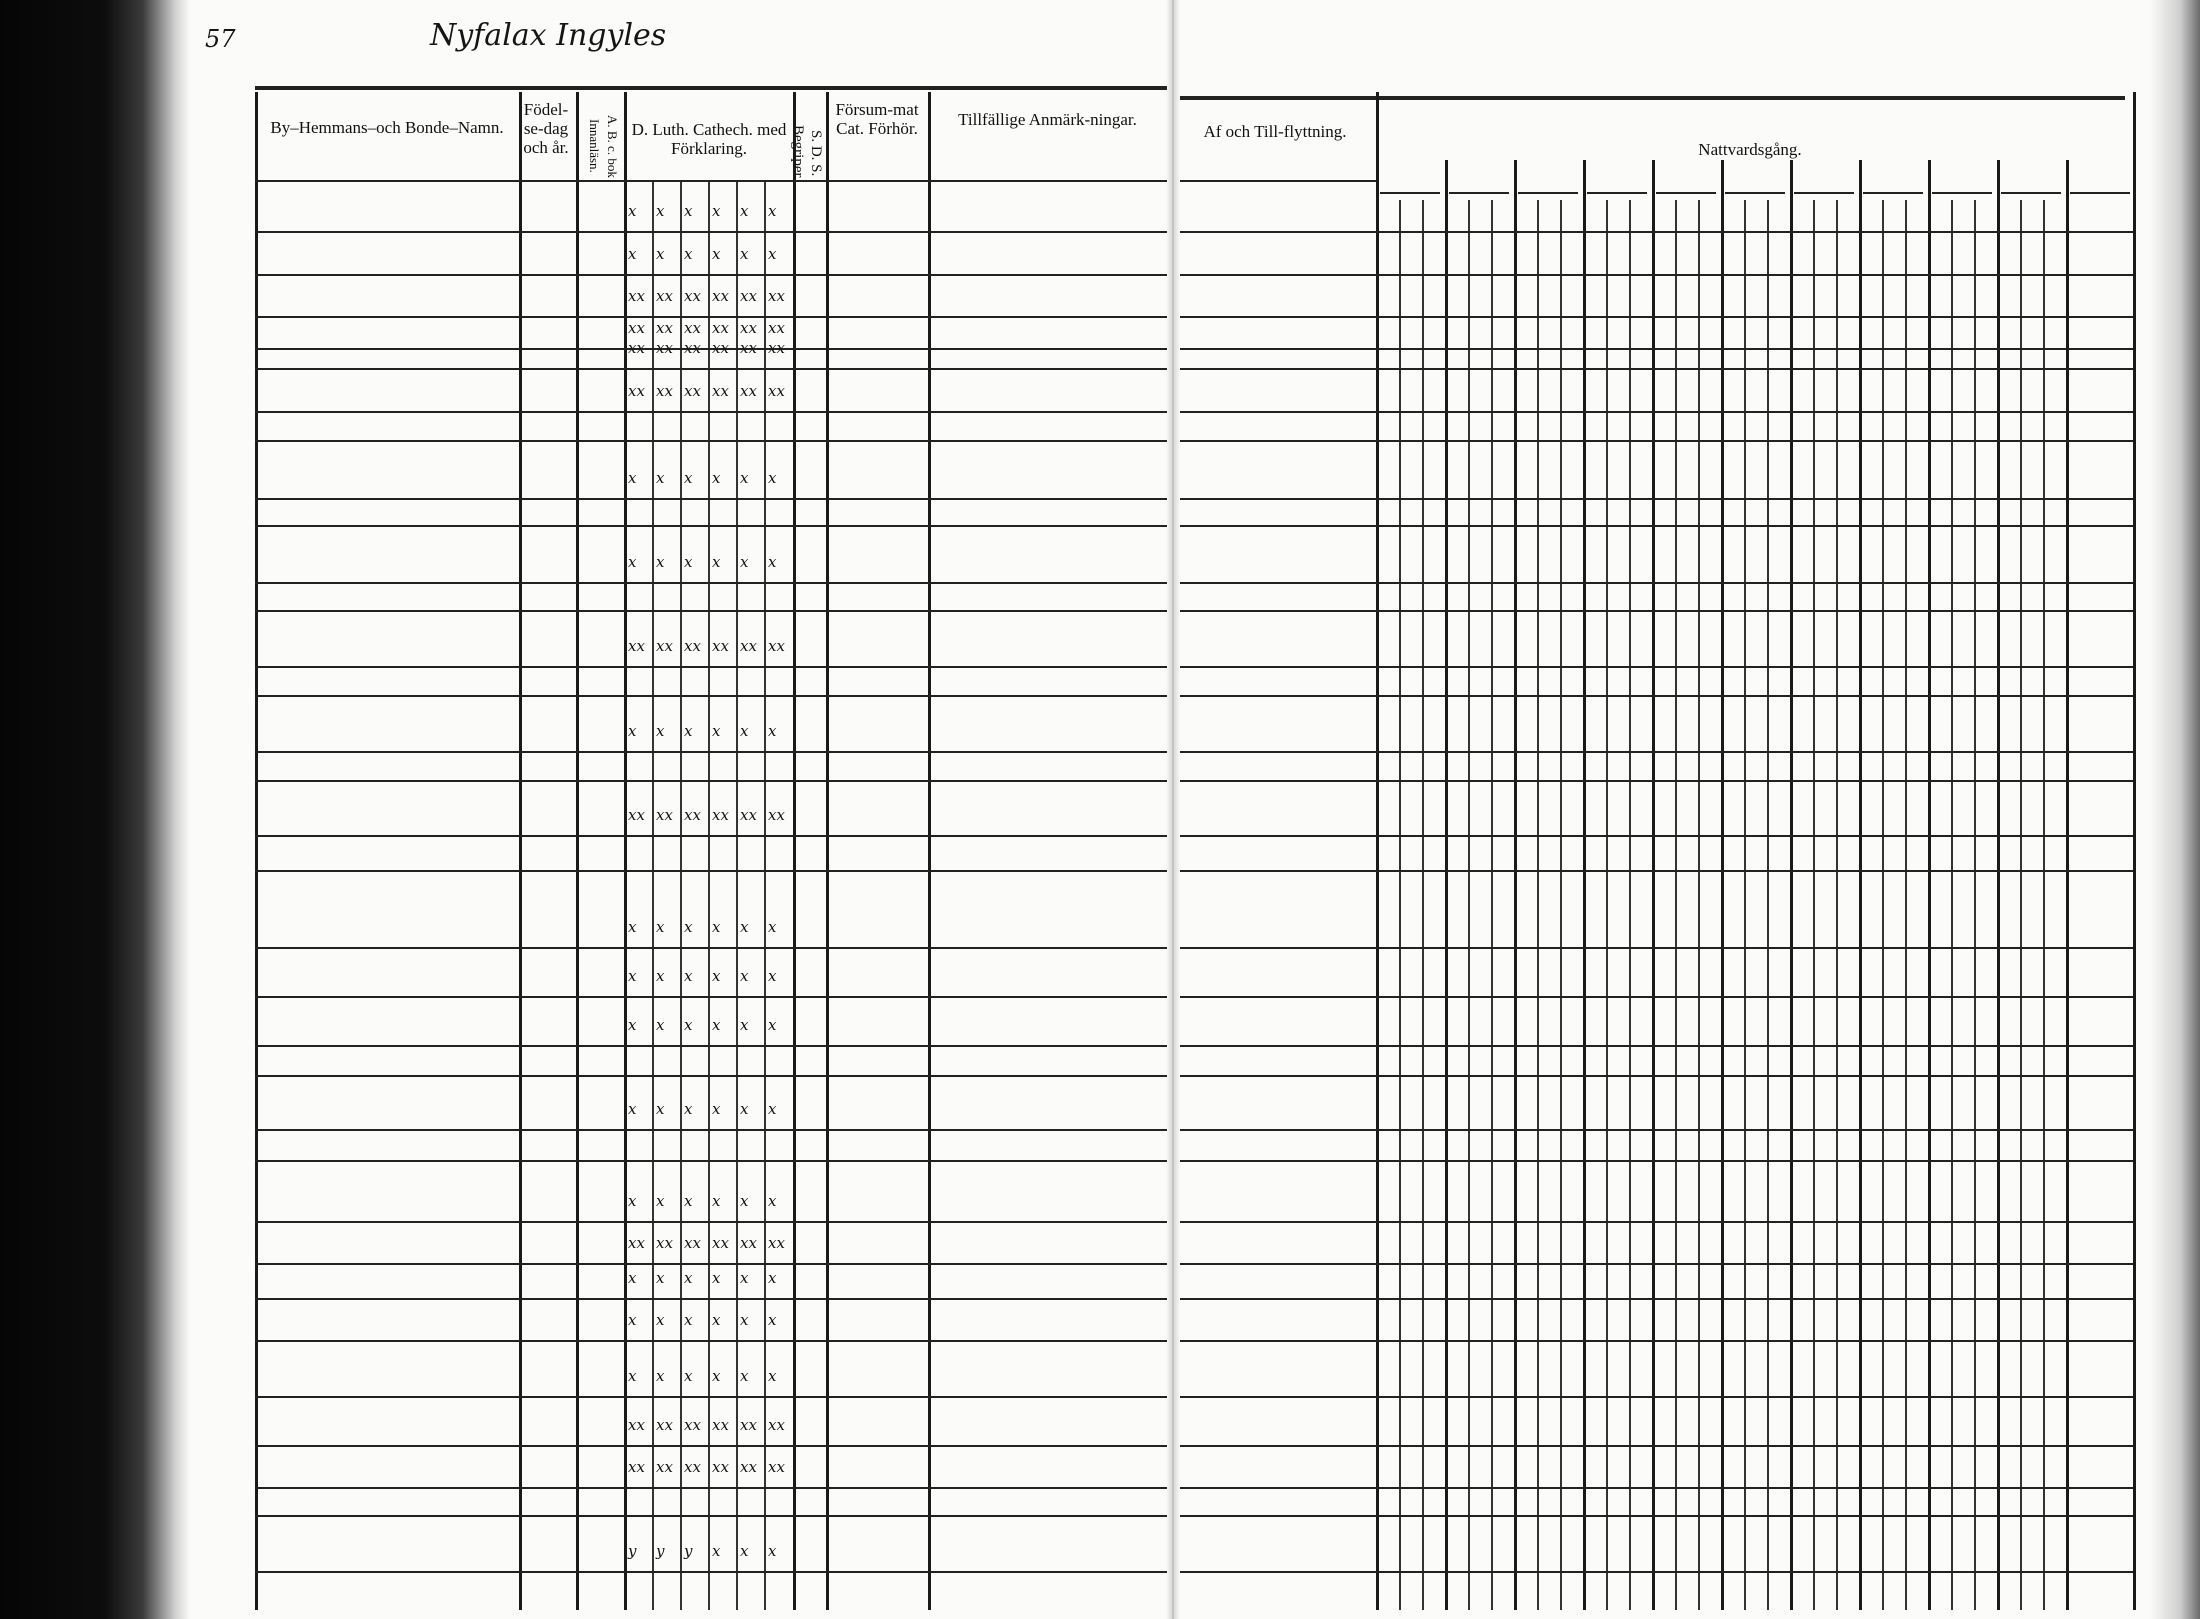 The image size is (2200, 1619). Describe the element at coordinates (2175, 809) in the screenshot. I see `page-edge-shadow` at that location.